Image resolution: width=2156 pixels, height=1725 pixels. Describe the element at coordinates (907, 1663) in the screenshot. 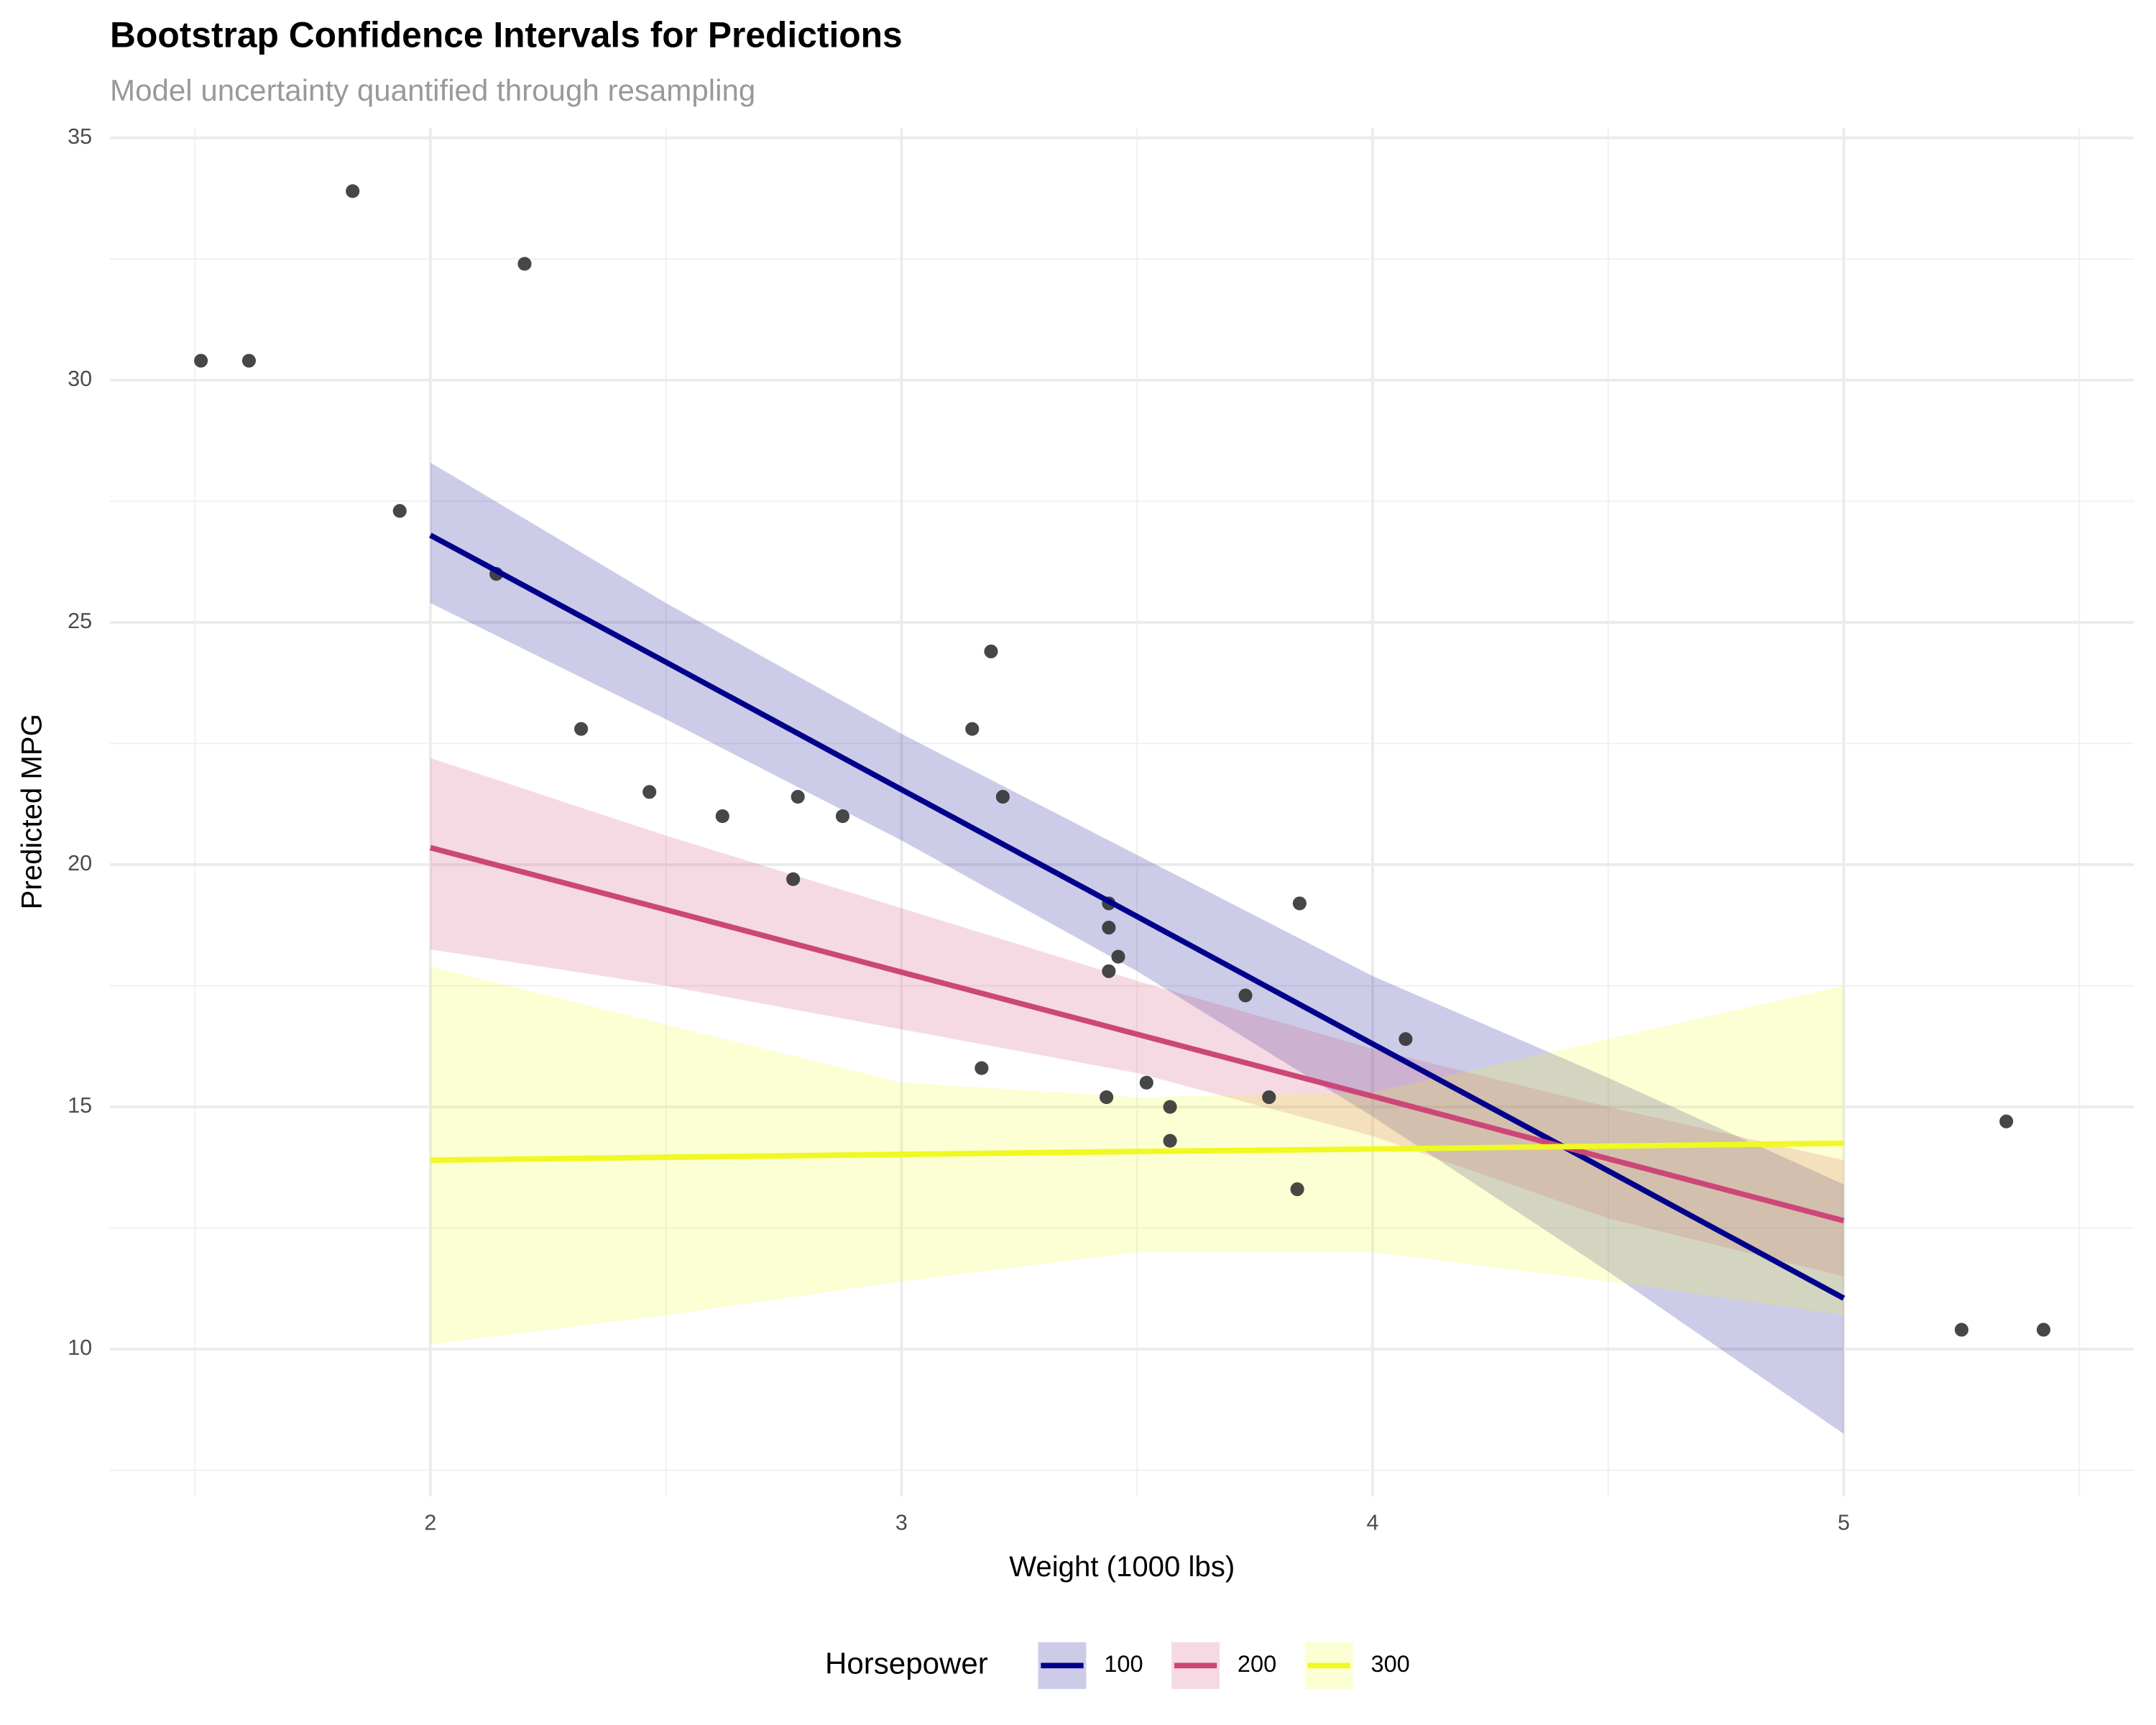

I see `legend-title: Horsepower` at that location.